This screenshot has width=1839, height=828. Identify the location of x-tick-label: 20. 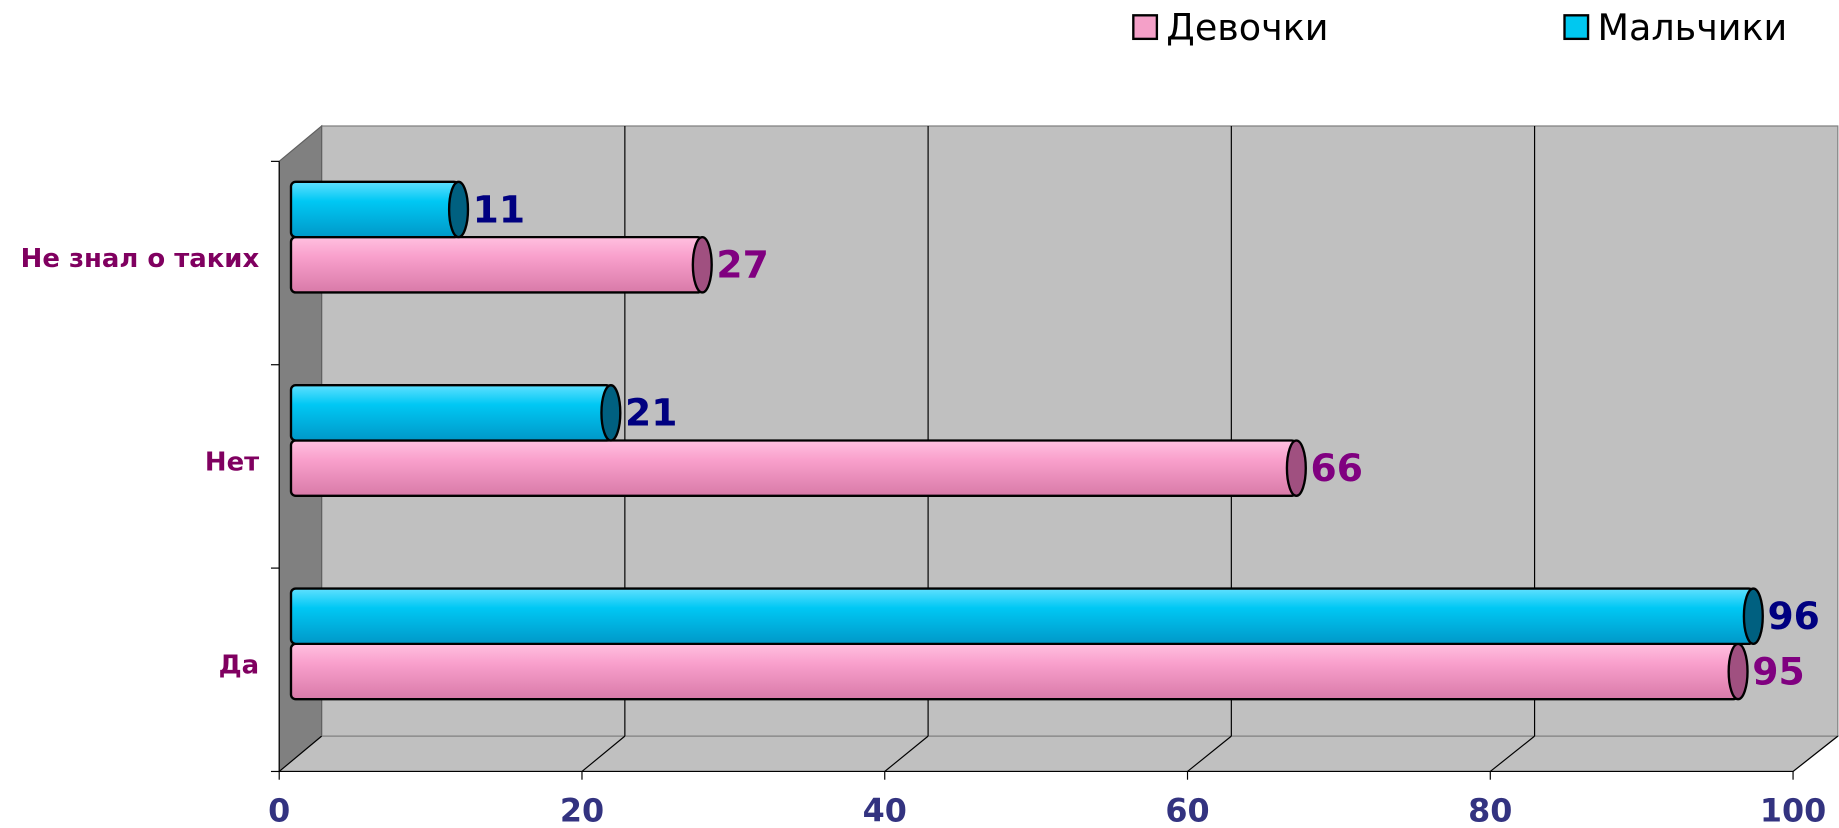
(582, 810).